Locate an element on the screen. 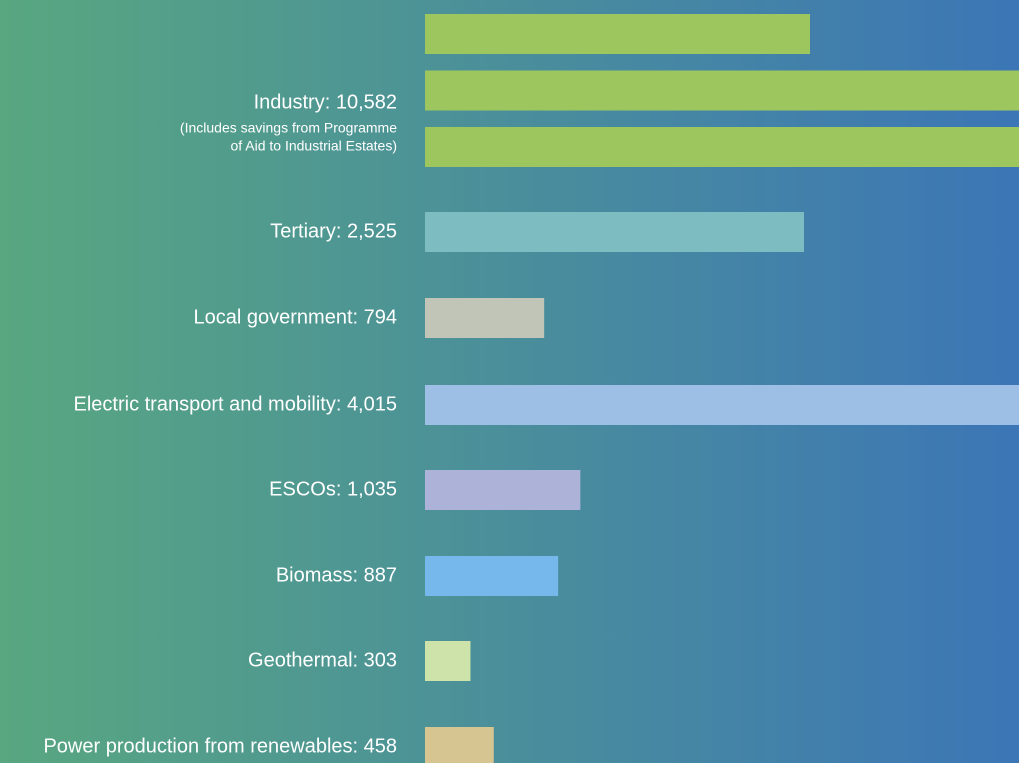 This screenshot has width=1019, height=763. bar-label: ESCOs: 1,035 is located at coordinates (333, 489).